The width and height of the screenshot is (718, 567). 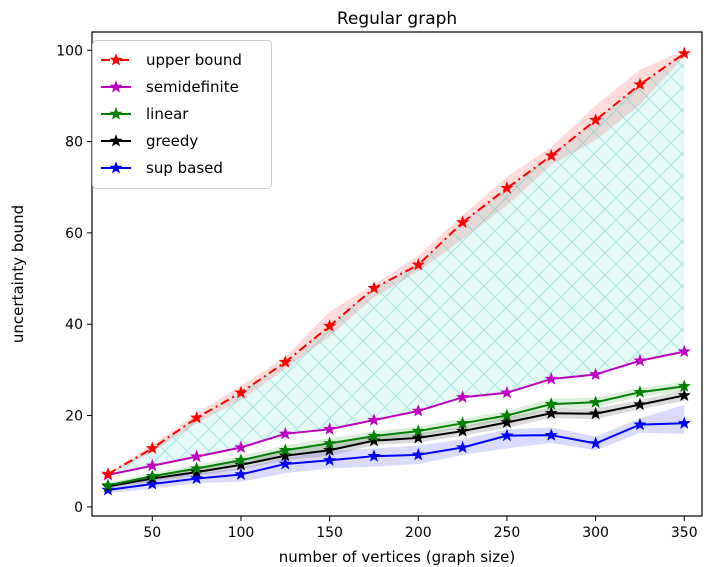 What do you see at coordinates (184, 168) in the screenshot?
I see `legend-label-sup-based: sup based` at bounding box center [184, 168].